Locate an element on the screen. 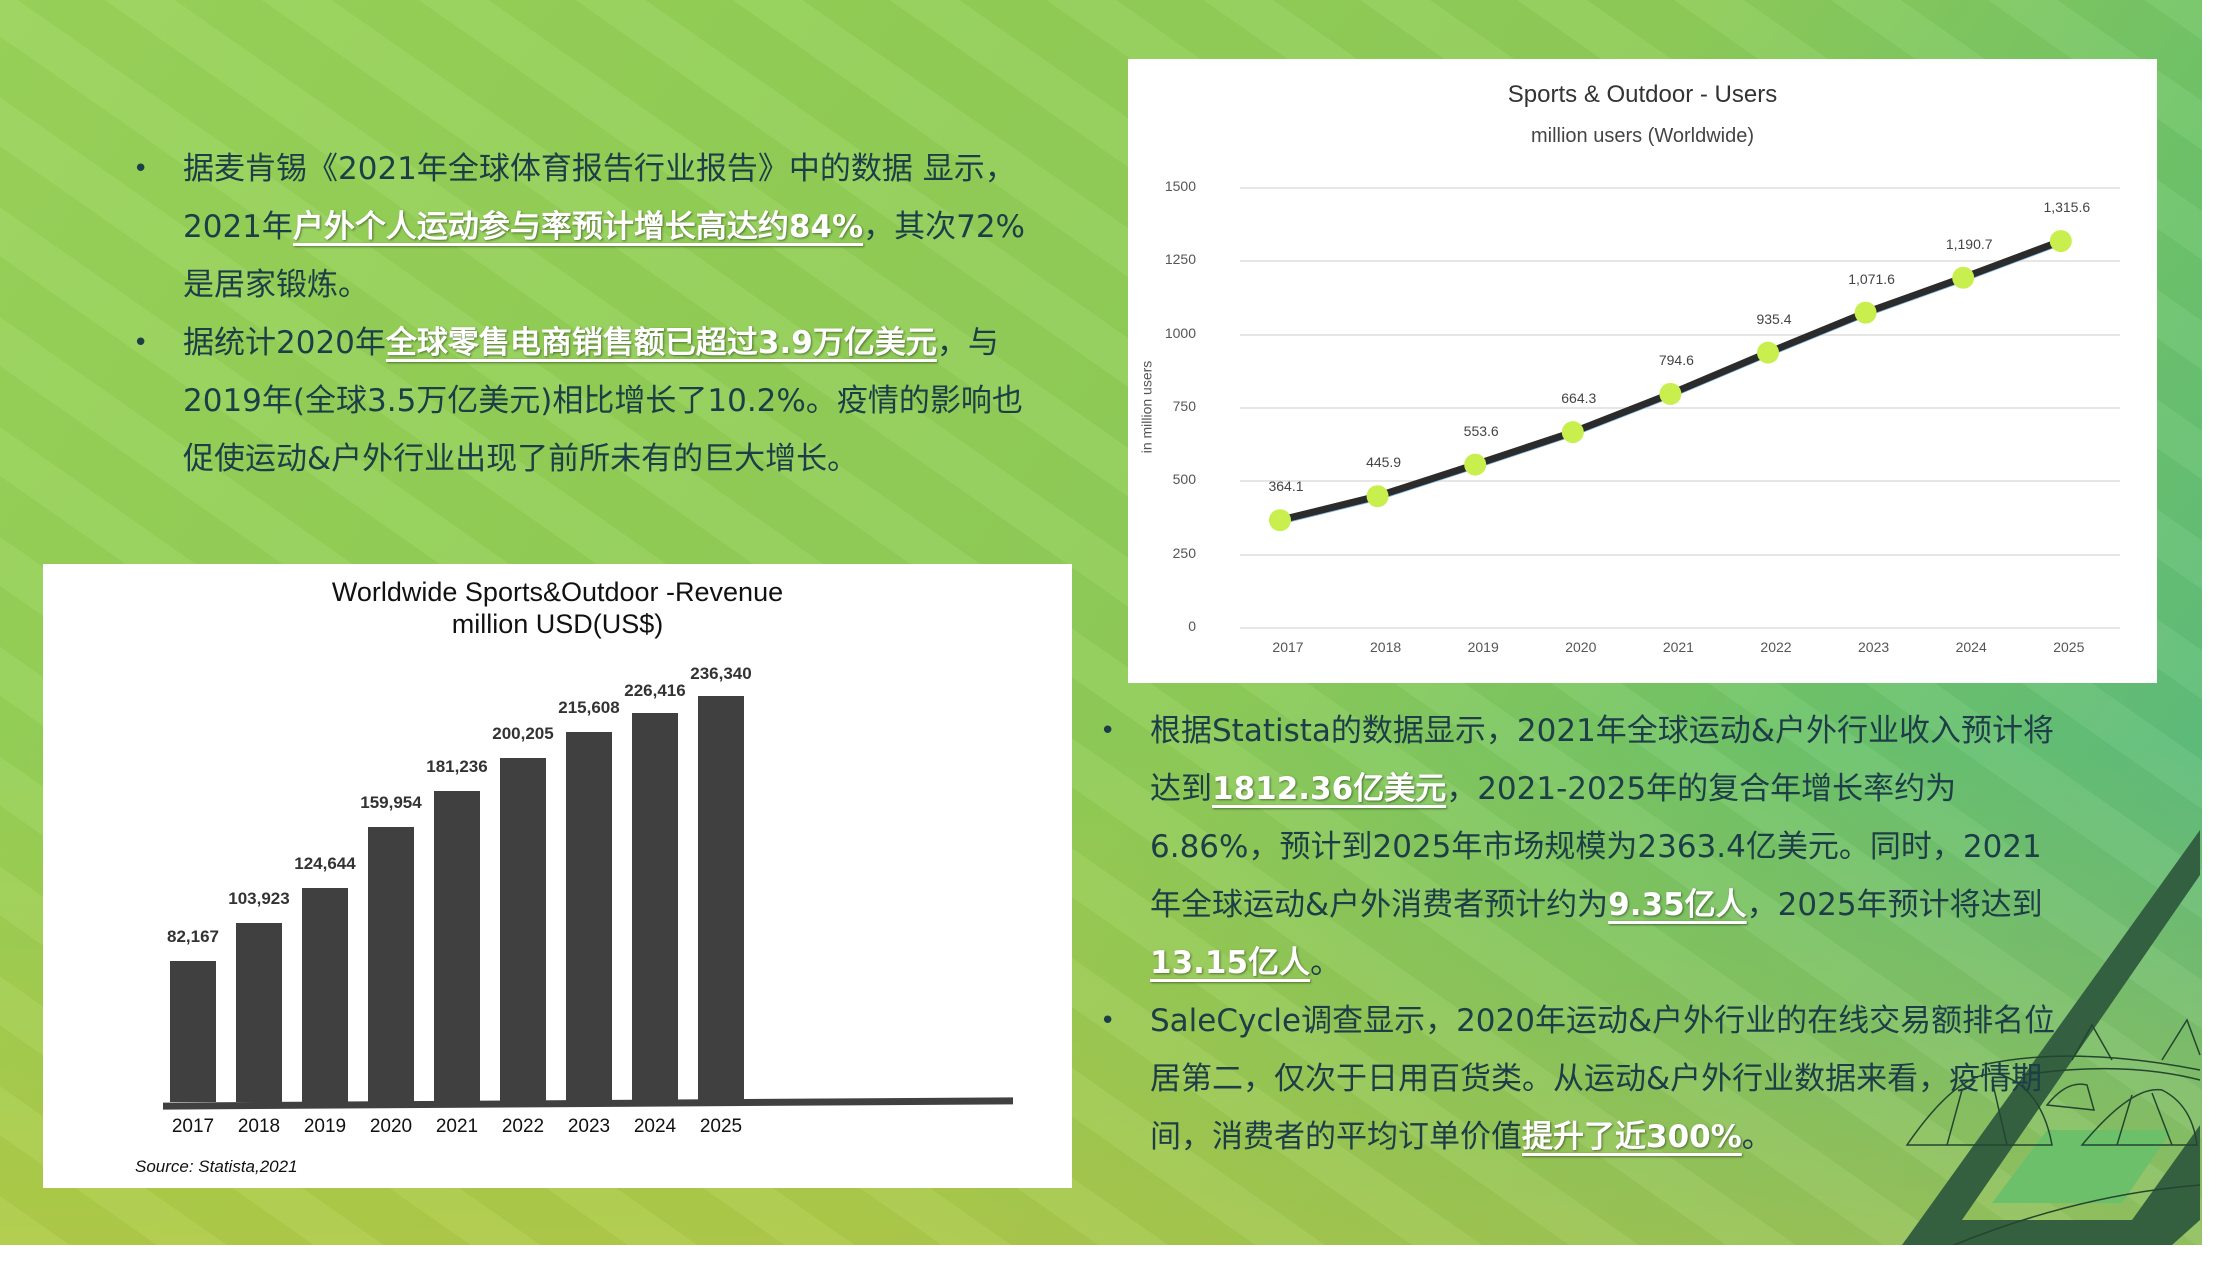  users-line-series is located at coordinates (1670, 381).